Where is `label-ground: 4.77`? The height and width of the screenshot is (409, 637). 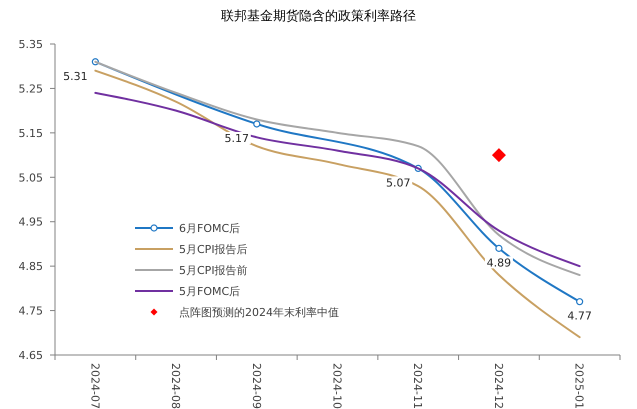 label-ground: 4.77 is located at coordinates (580, 316).